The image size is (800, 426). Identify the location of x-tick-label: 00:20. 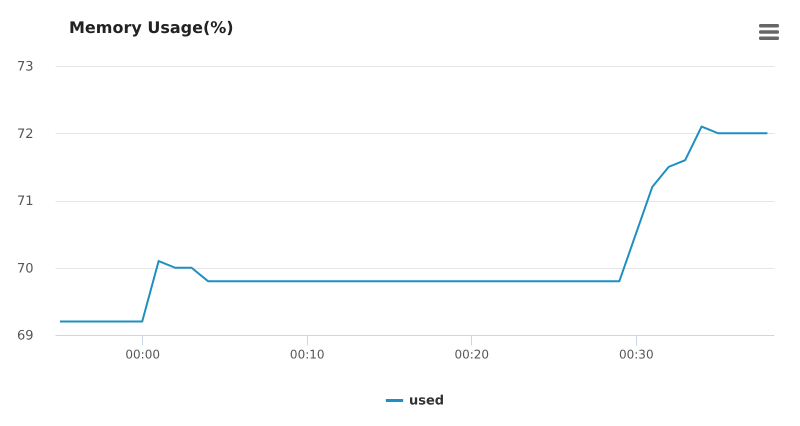
(472, 355).